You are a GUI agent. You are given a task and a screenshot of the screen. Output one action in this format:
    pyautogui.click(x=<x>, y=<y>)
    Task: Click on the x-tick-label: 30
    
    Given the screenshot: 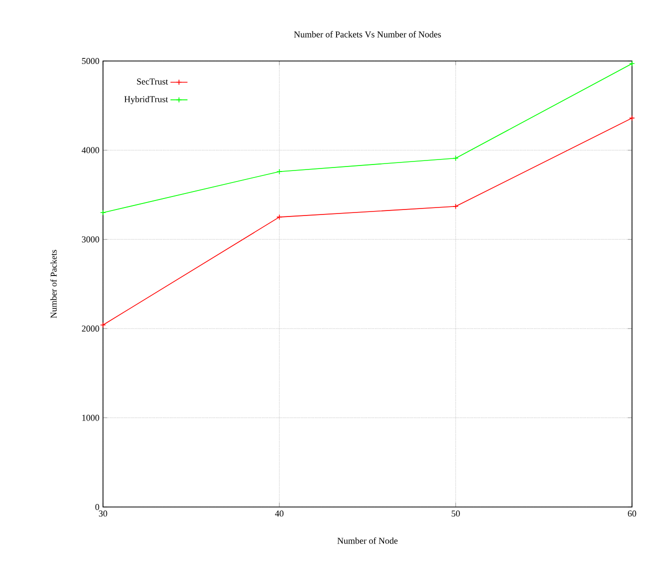 What is the action you would take?
    pyautogui.click(x=103, y=513)
    